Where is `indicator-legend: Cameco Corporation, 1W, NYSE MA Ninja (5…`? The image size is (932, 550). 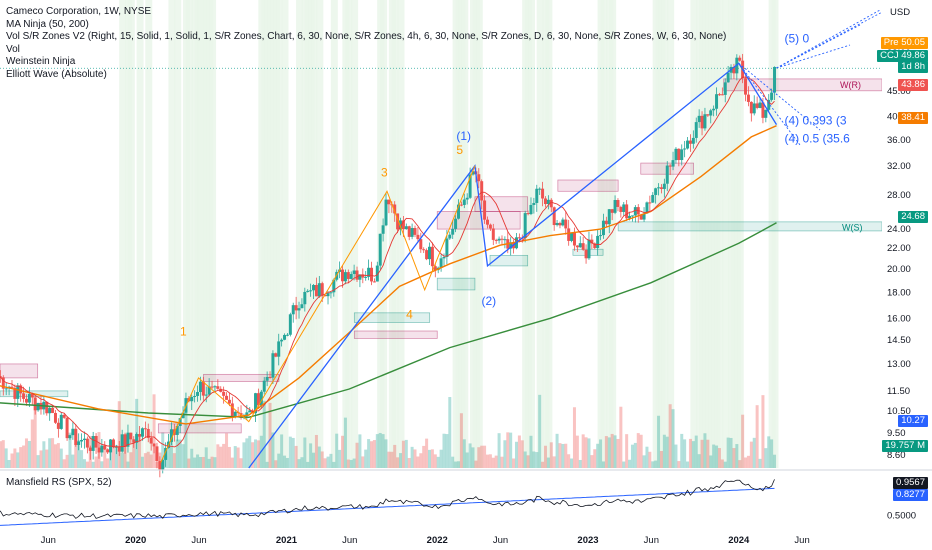
indicator-legend: Cameco Corporation, 1W, NYSE MA Ninja (5… is located at coordinates (366, 43).